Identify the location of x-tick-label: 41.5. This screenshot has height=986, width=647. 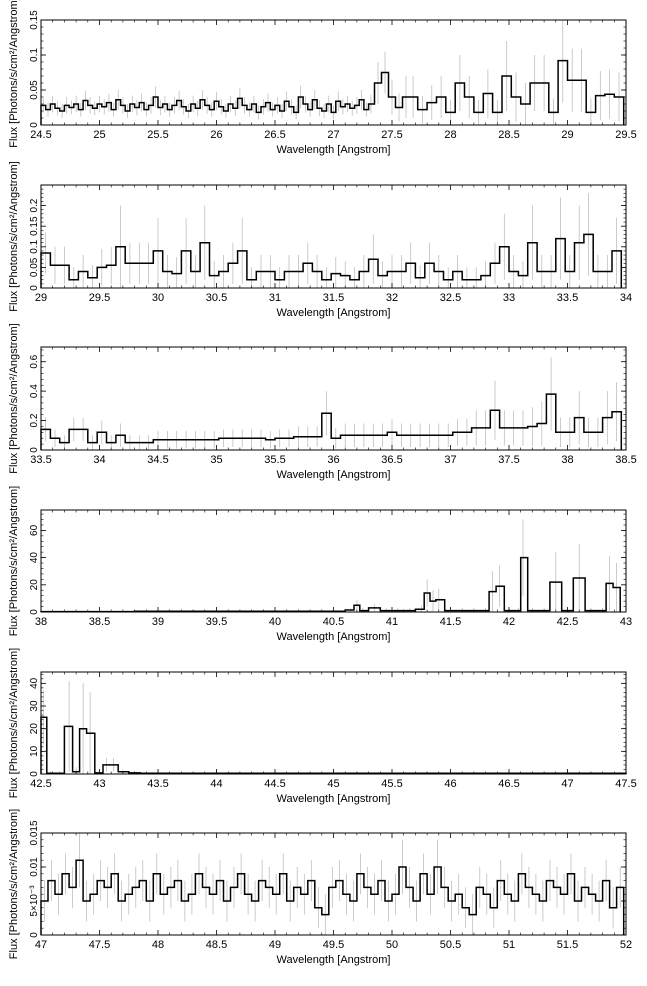
(450, 622).